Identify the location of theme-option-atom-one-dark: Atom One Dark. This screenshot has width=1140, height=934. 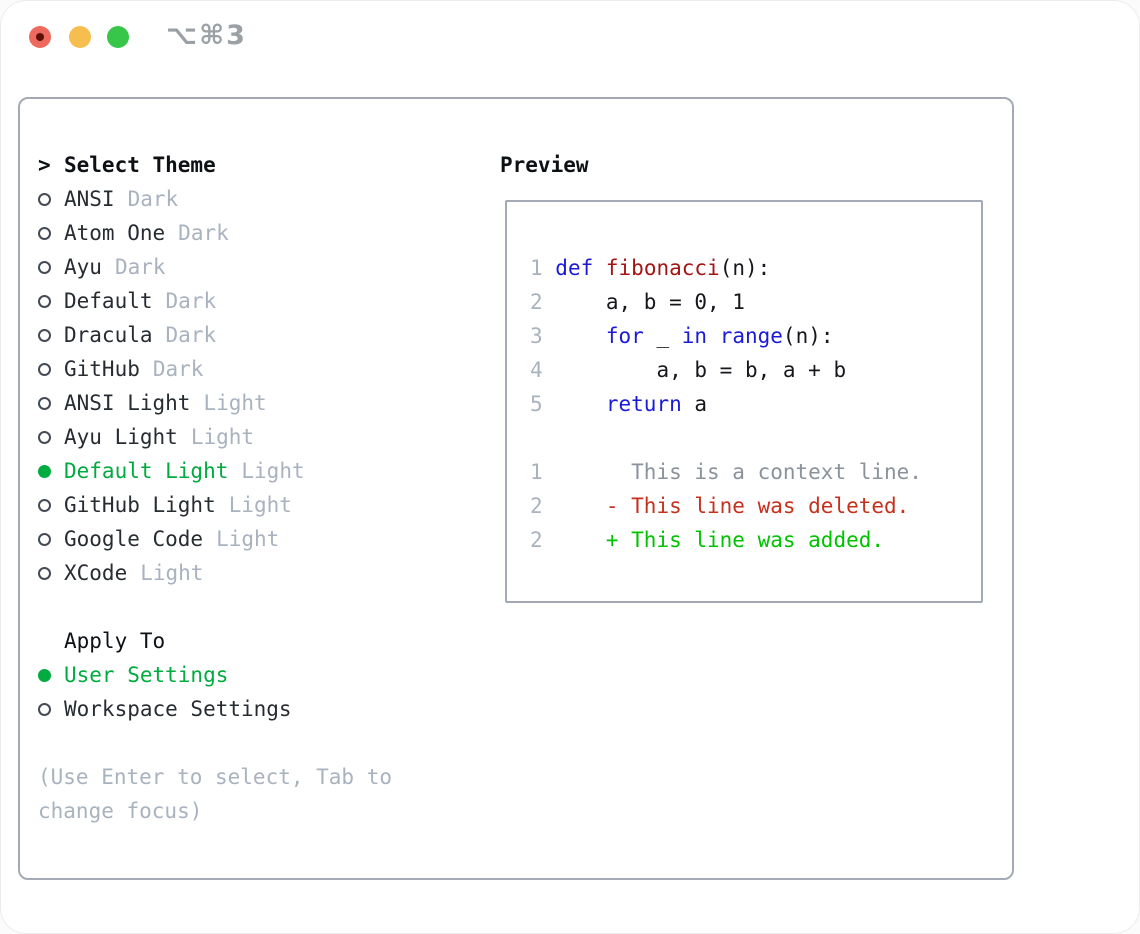
(263, 233).